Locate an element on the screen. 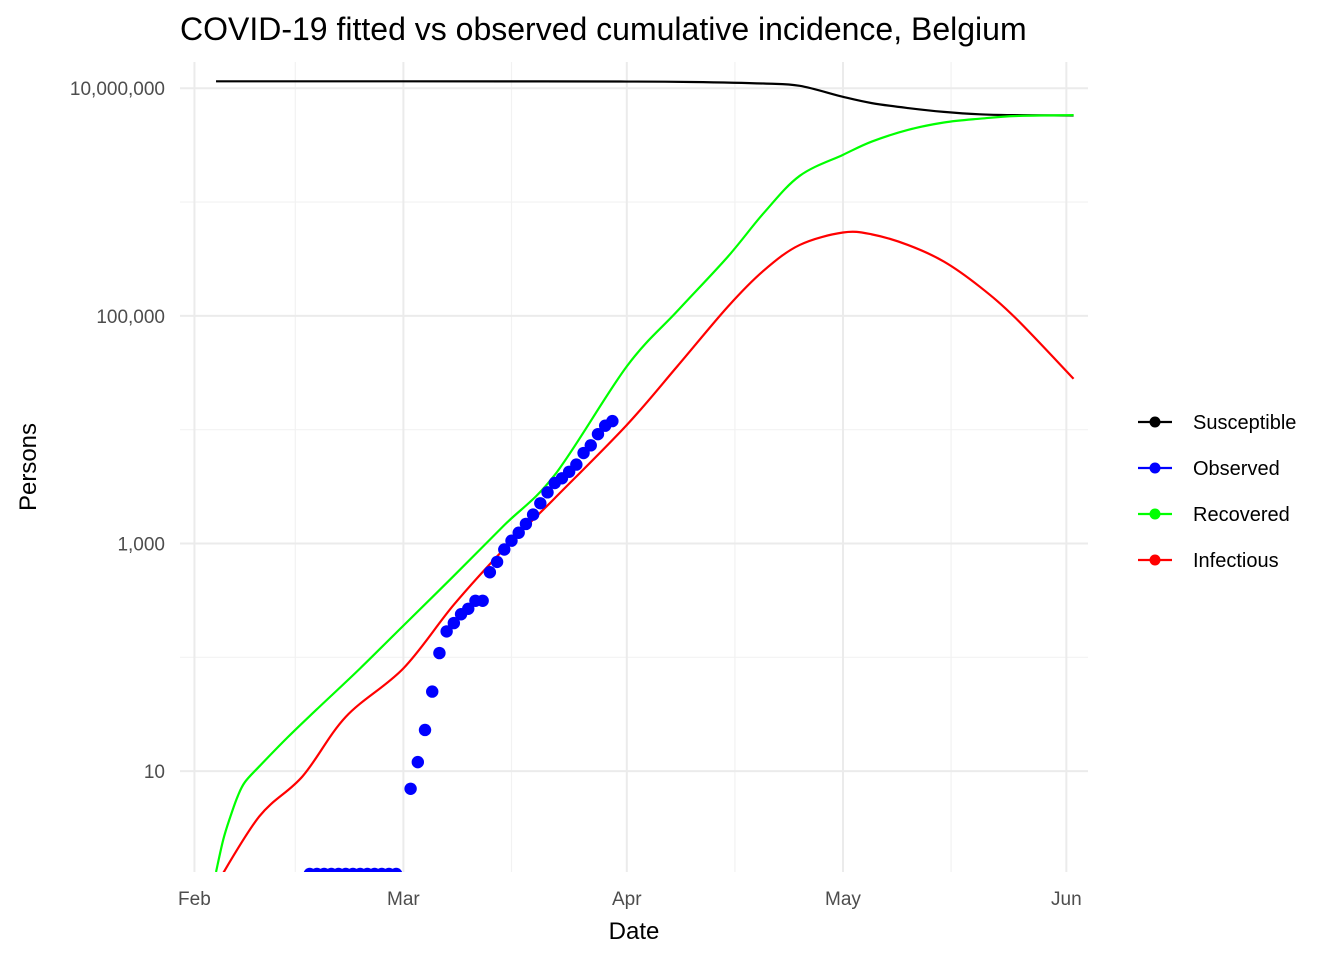 The image size is (1344, 960). legend-label: Susceptible is located at coordinates (1244, 423).